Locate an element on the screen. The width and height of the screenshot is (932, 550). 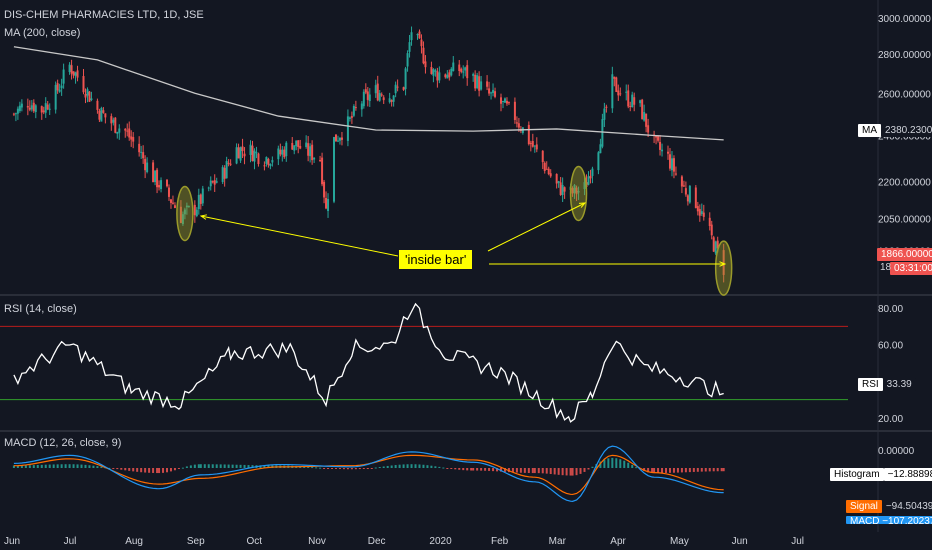
x-tick-label: Oct is located at coordinates (254, 541).